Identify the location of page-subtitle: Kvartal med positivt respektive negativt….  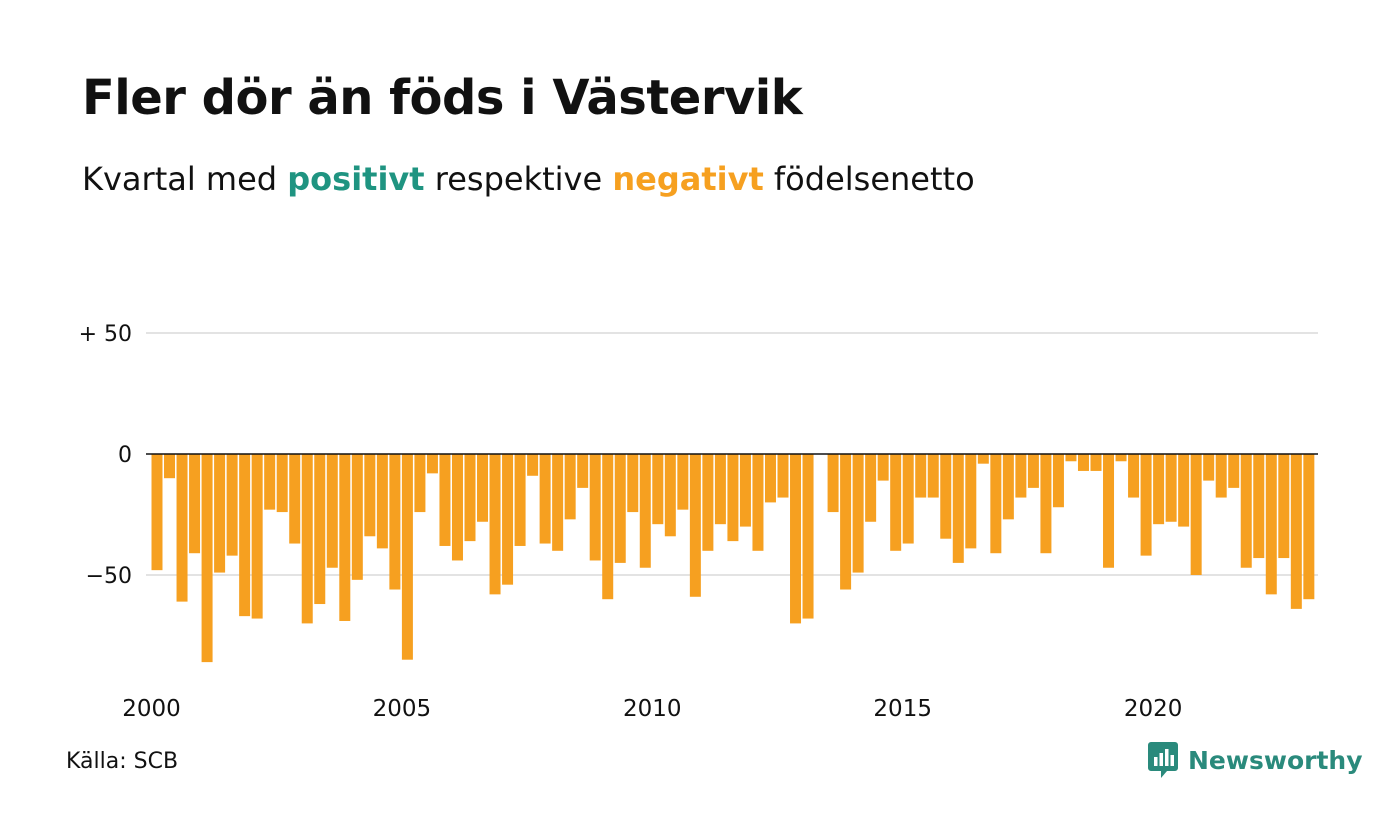
(528, 179).